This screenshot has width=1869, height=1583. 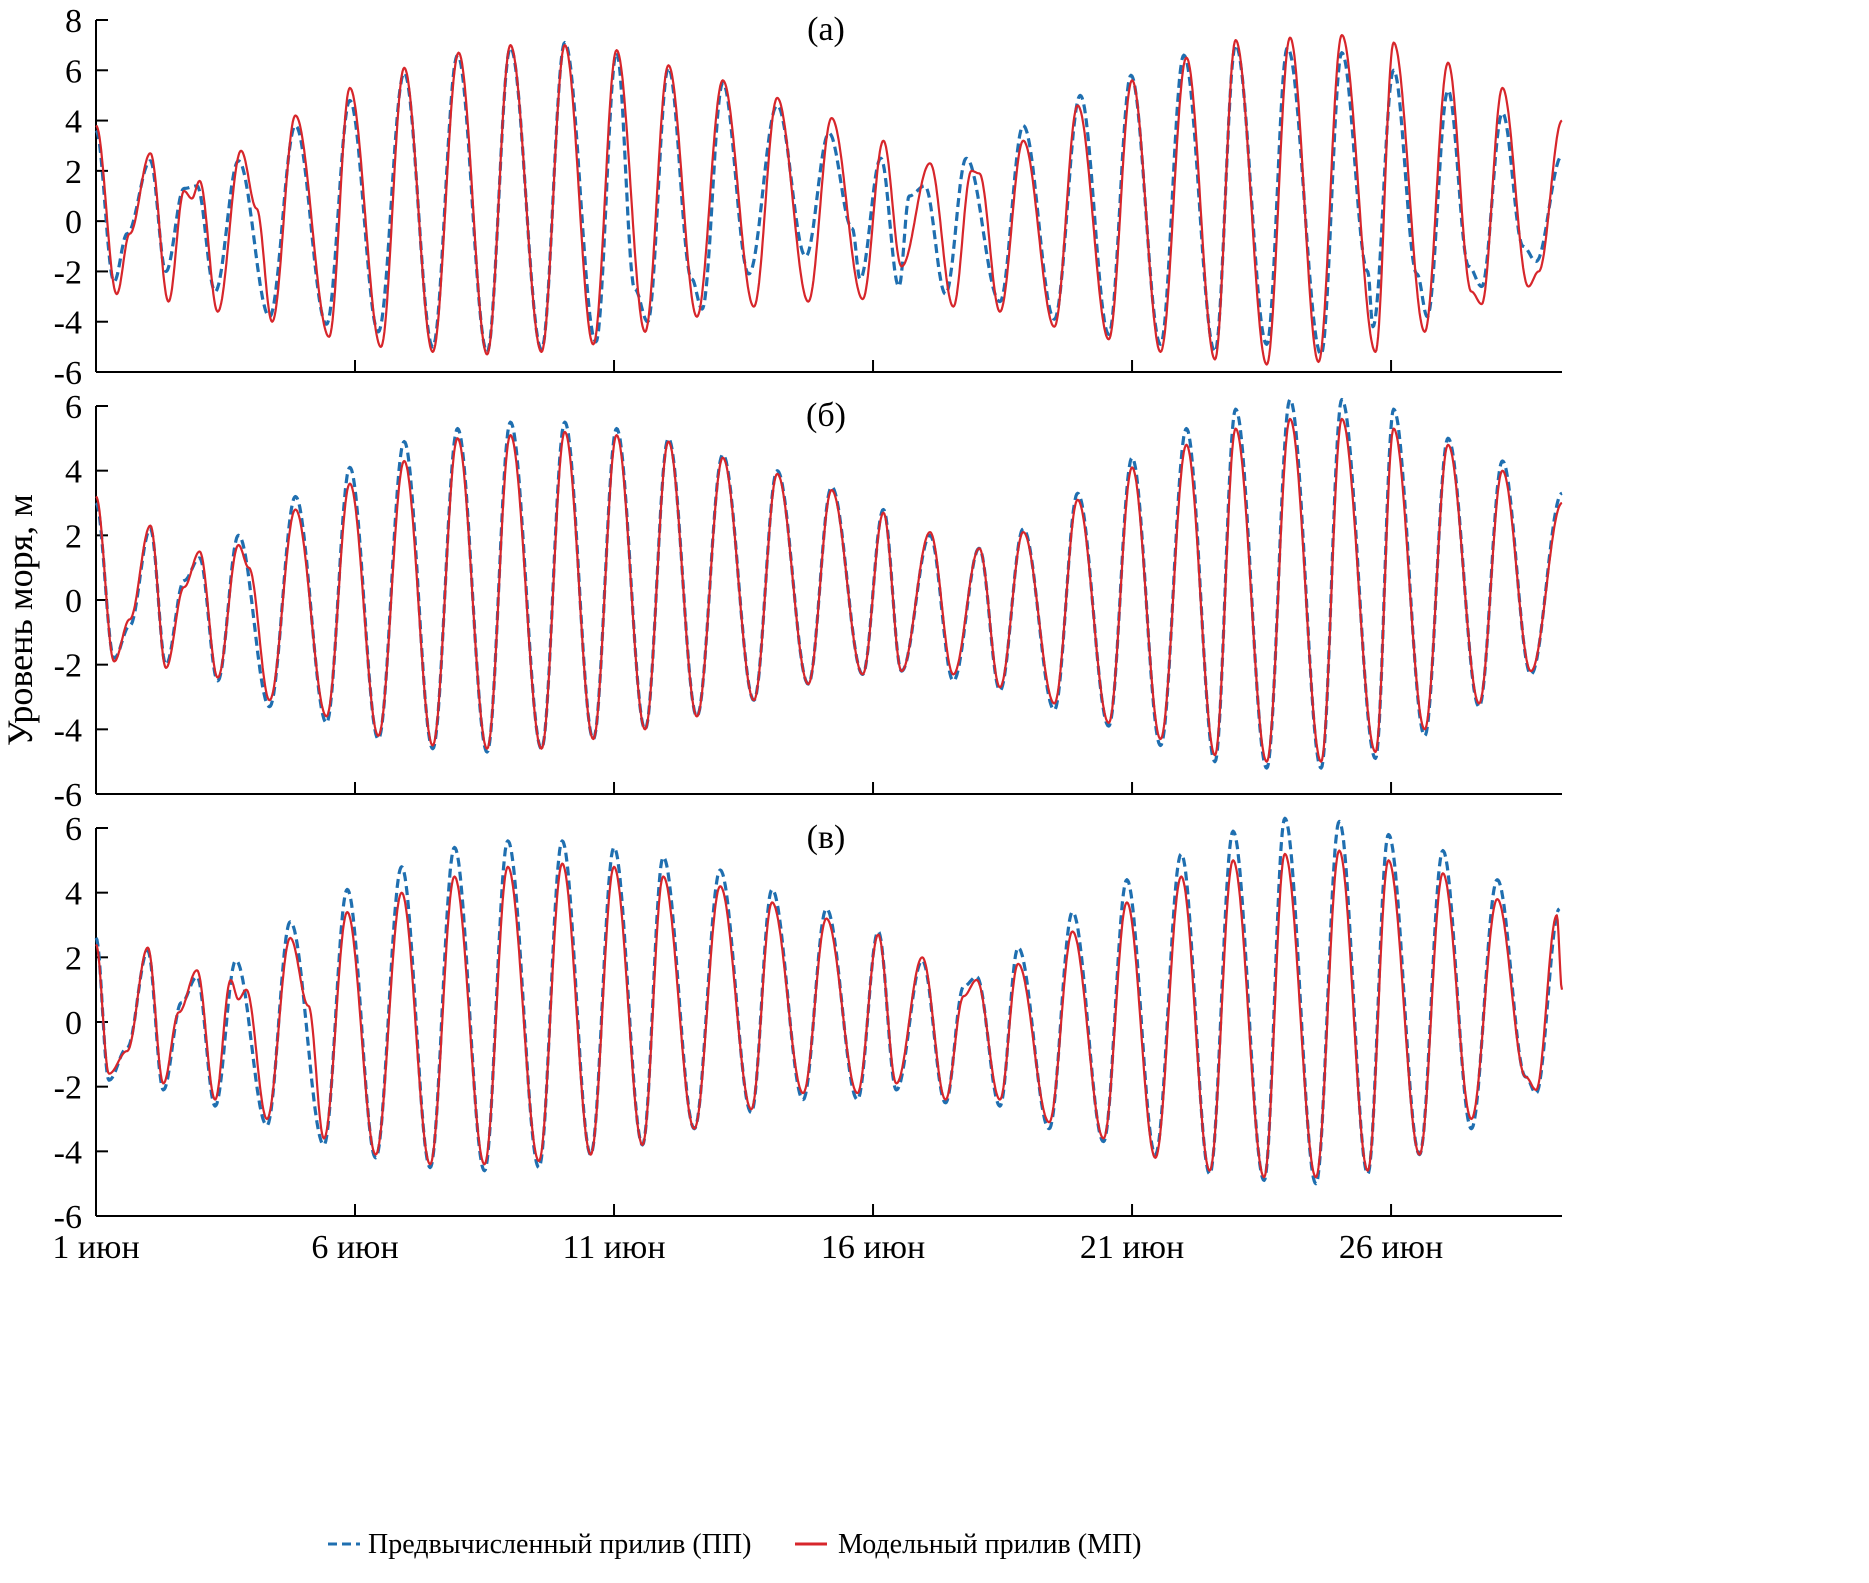 I want to click on y-axis-label: Уровень моря, м, so click(x=20, y=620).